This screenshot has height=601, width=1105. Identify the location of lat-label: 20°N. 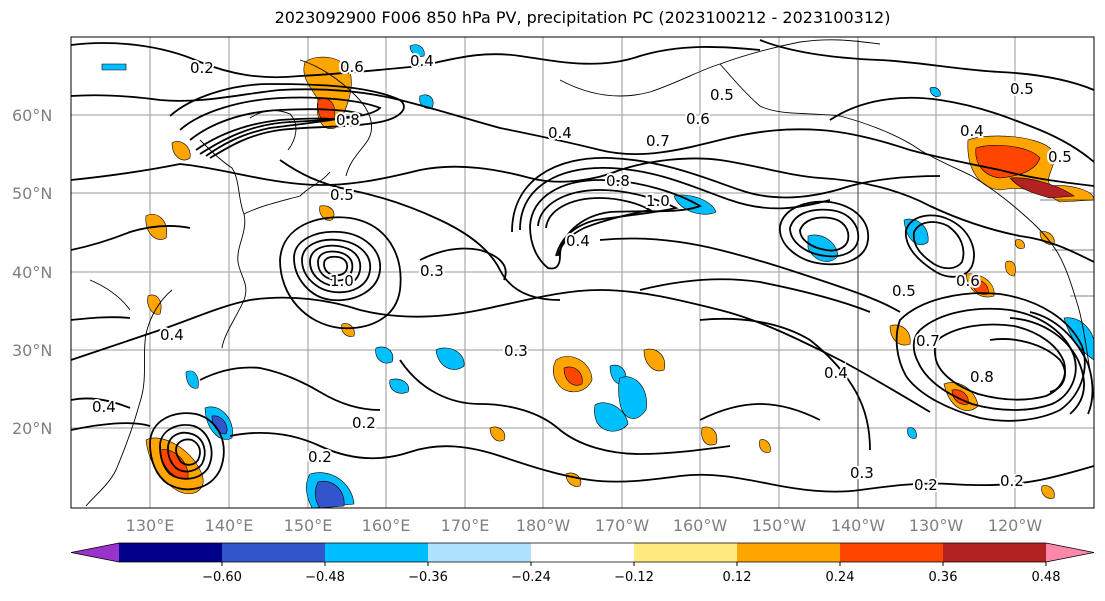
(32, 428).